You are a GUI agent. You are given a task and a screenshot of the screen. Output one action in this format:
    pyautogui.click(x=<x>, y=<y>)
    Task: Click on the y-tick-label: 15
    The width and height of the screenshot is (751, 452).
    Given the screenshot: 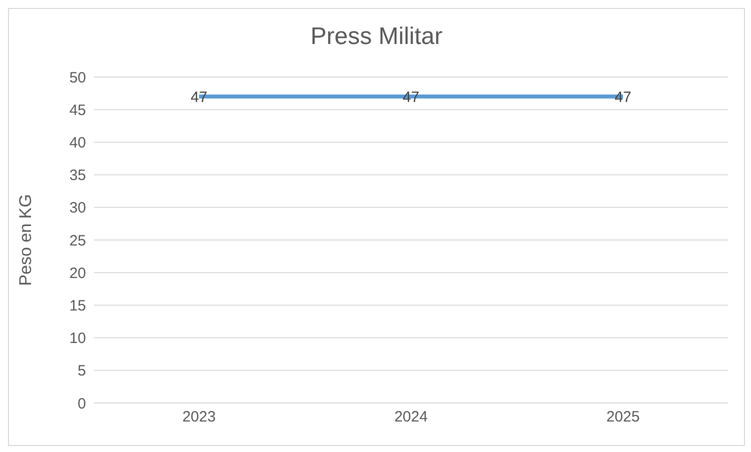 What is the action you would take?
    pyautogui.click(x=77, y=306)
    